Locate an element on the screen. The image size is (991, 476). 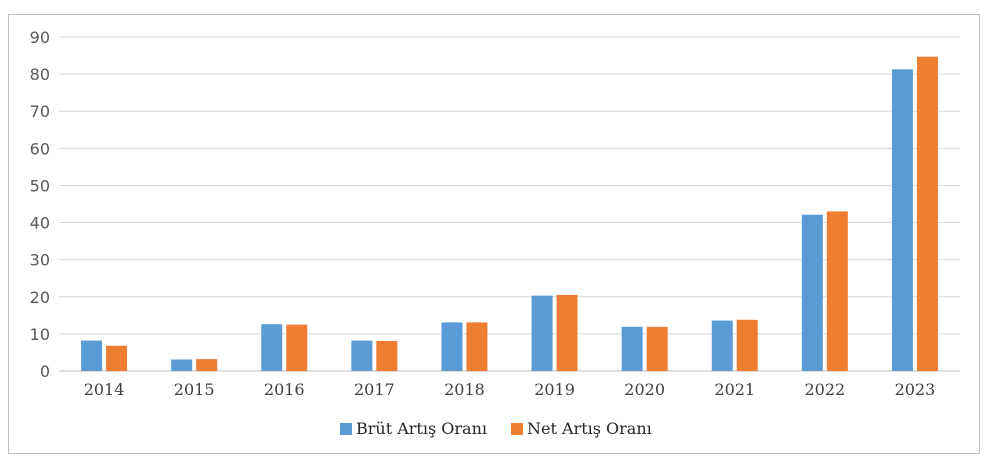
y-tick-label: 80 is located at coordinates (40, 74).